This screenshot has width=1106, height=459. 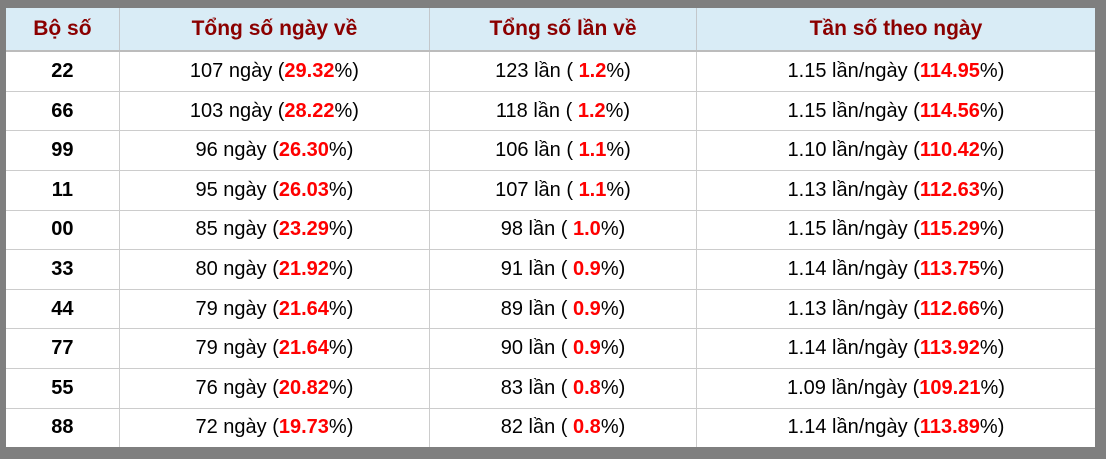 I want to click on total-days-cell: 96 ngày (26.30%), so click(x=275, y=150).